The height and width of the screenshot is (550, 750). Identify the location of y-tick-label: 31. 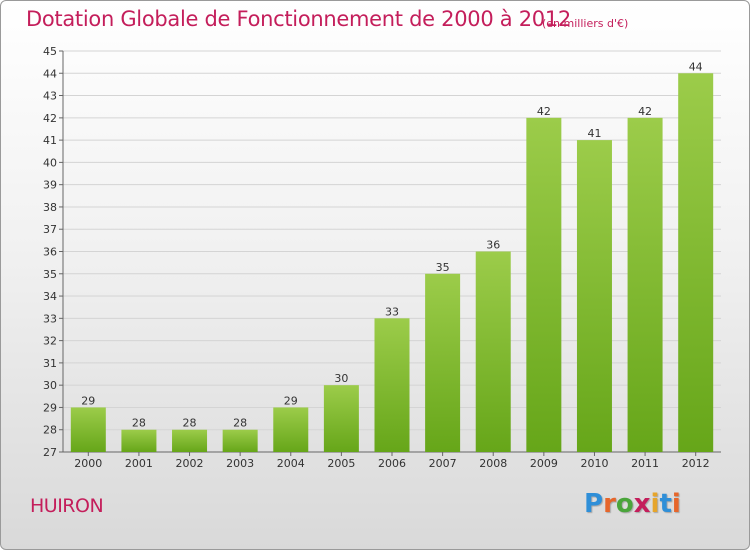
(50, 363).